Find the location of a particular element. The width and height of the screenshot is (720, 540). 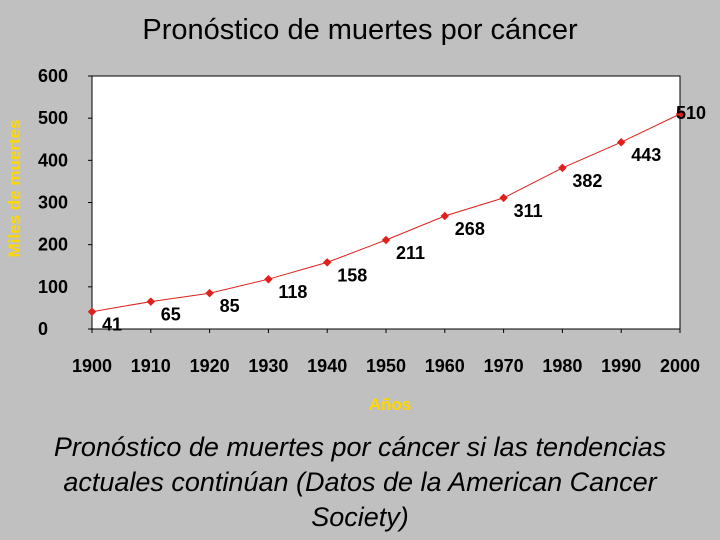

page-title: Pronóstico de muertes por cáncer is located at coordinates (360, 30).